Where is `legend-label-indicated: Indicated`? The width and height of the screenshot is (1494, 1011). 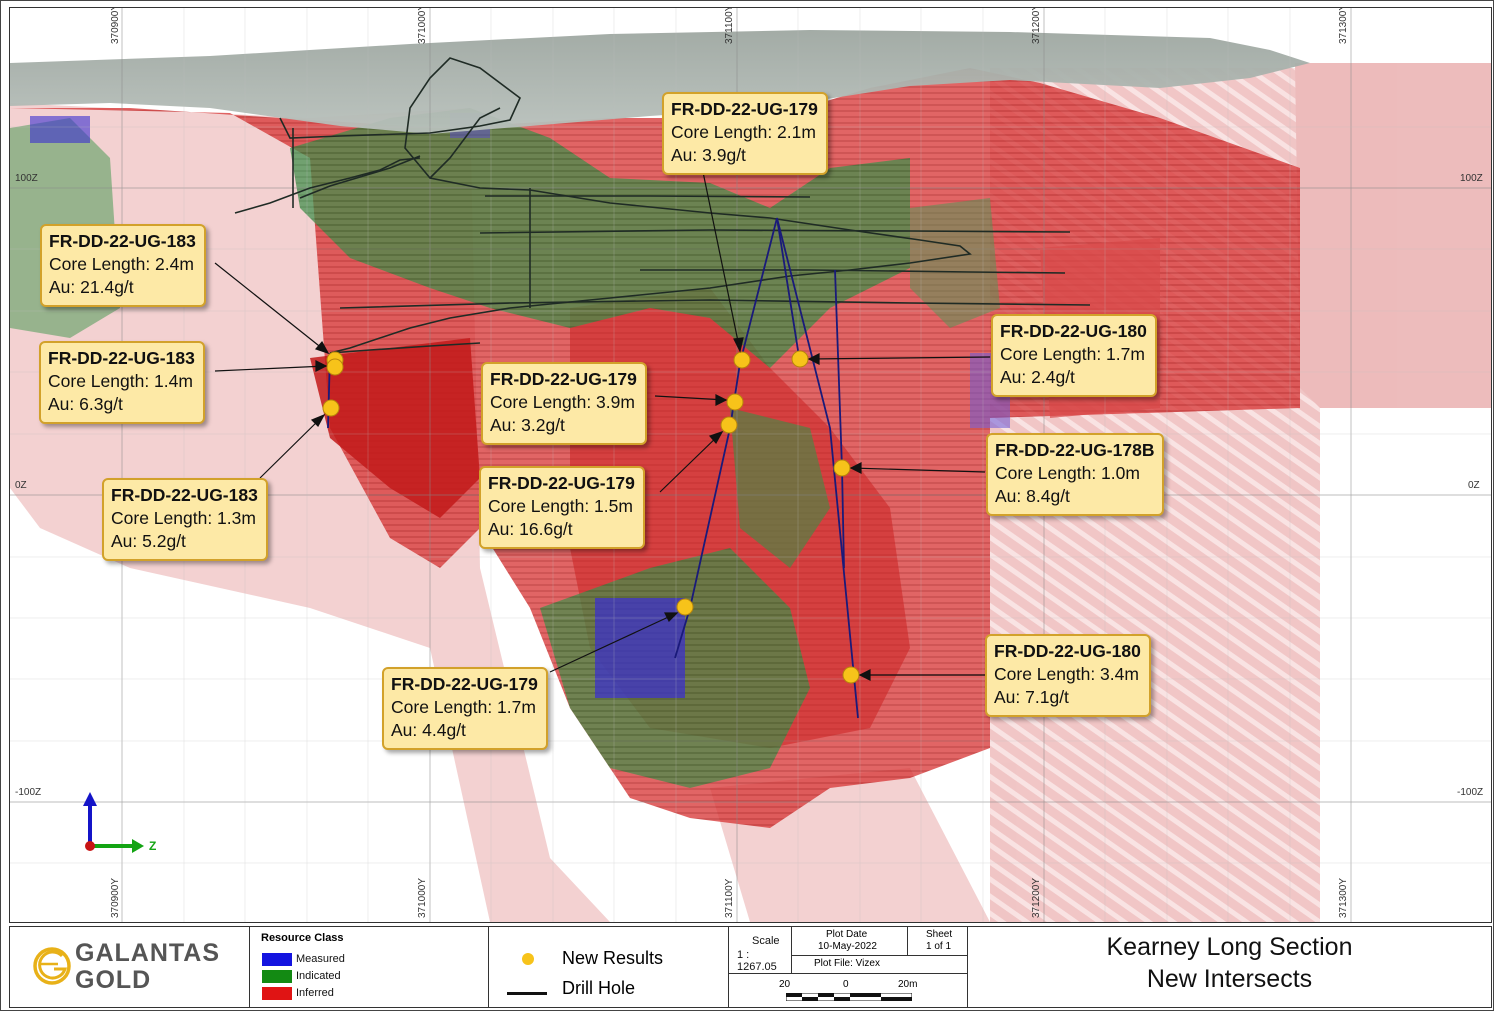 legend-label-indicated: Indicated is located at coordinates (318, 976).